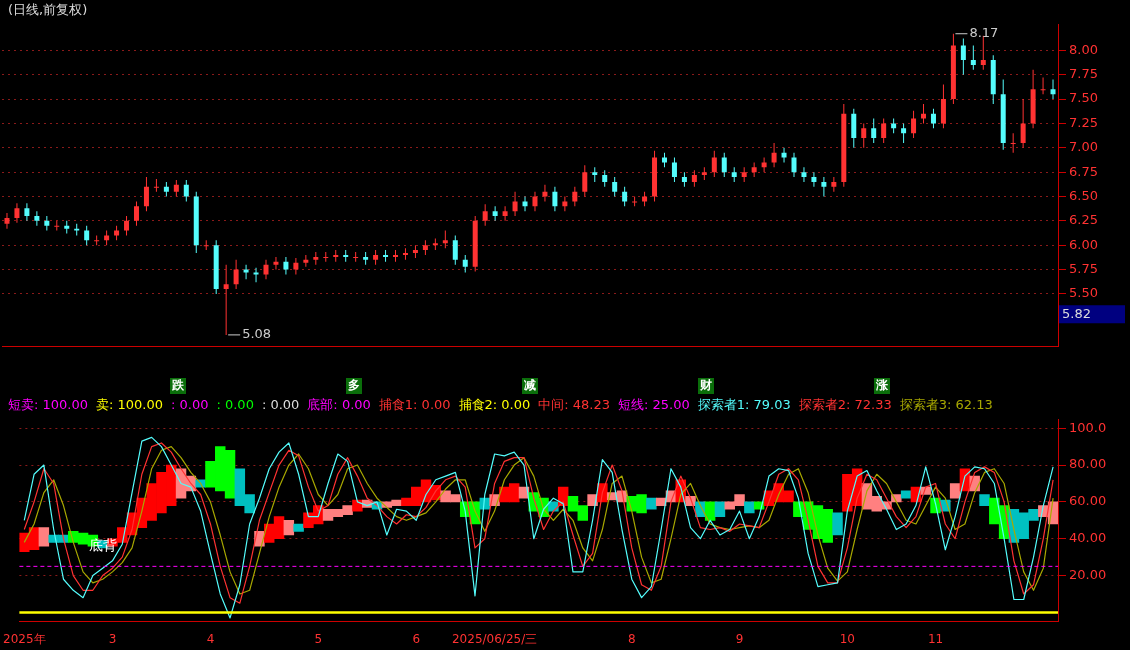  I want to click on y-tick-label: 7.75, so click(1083, 74).